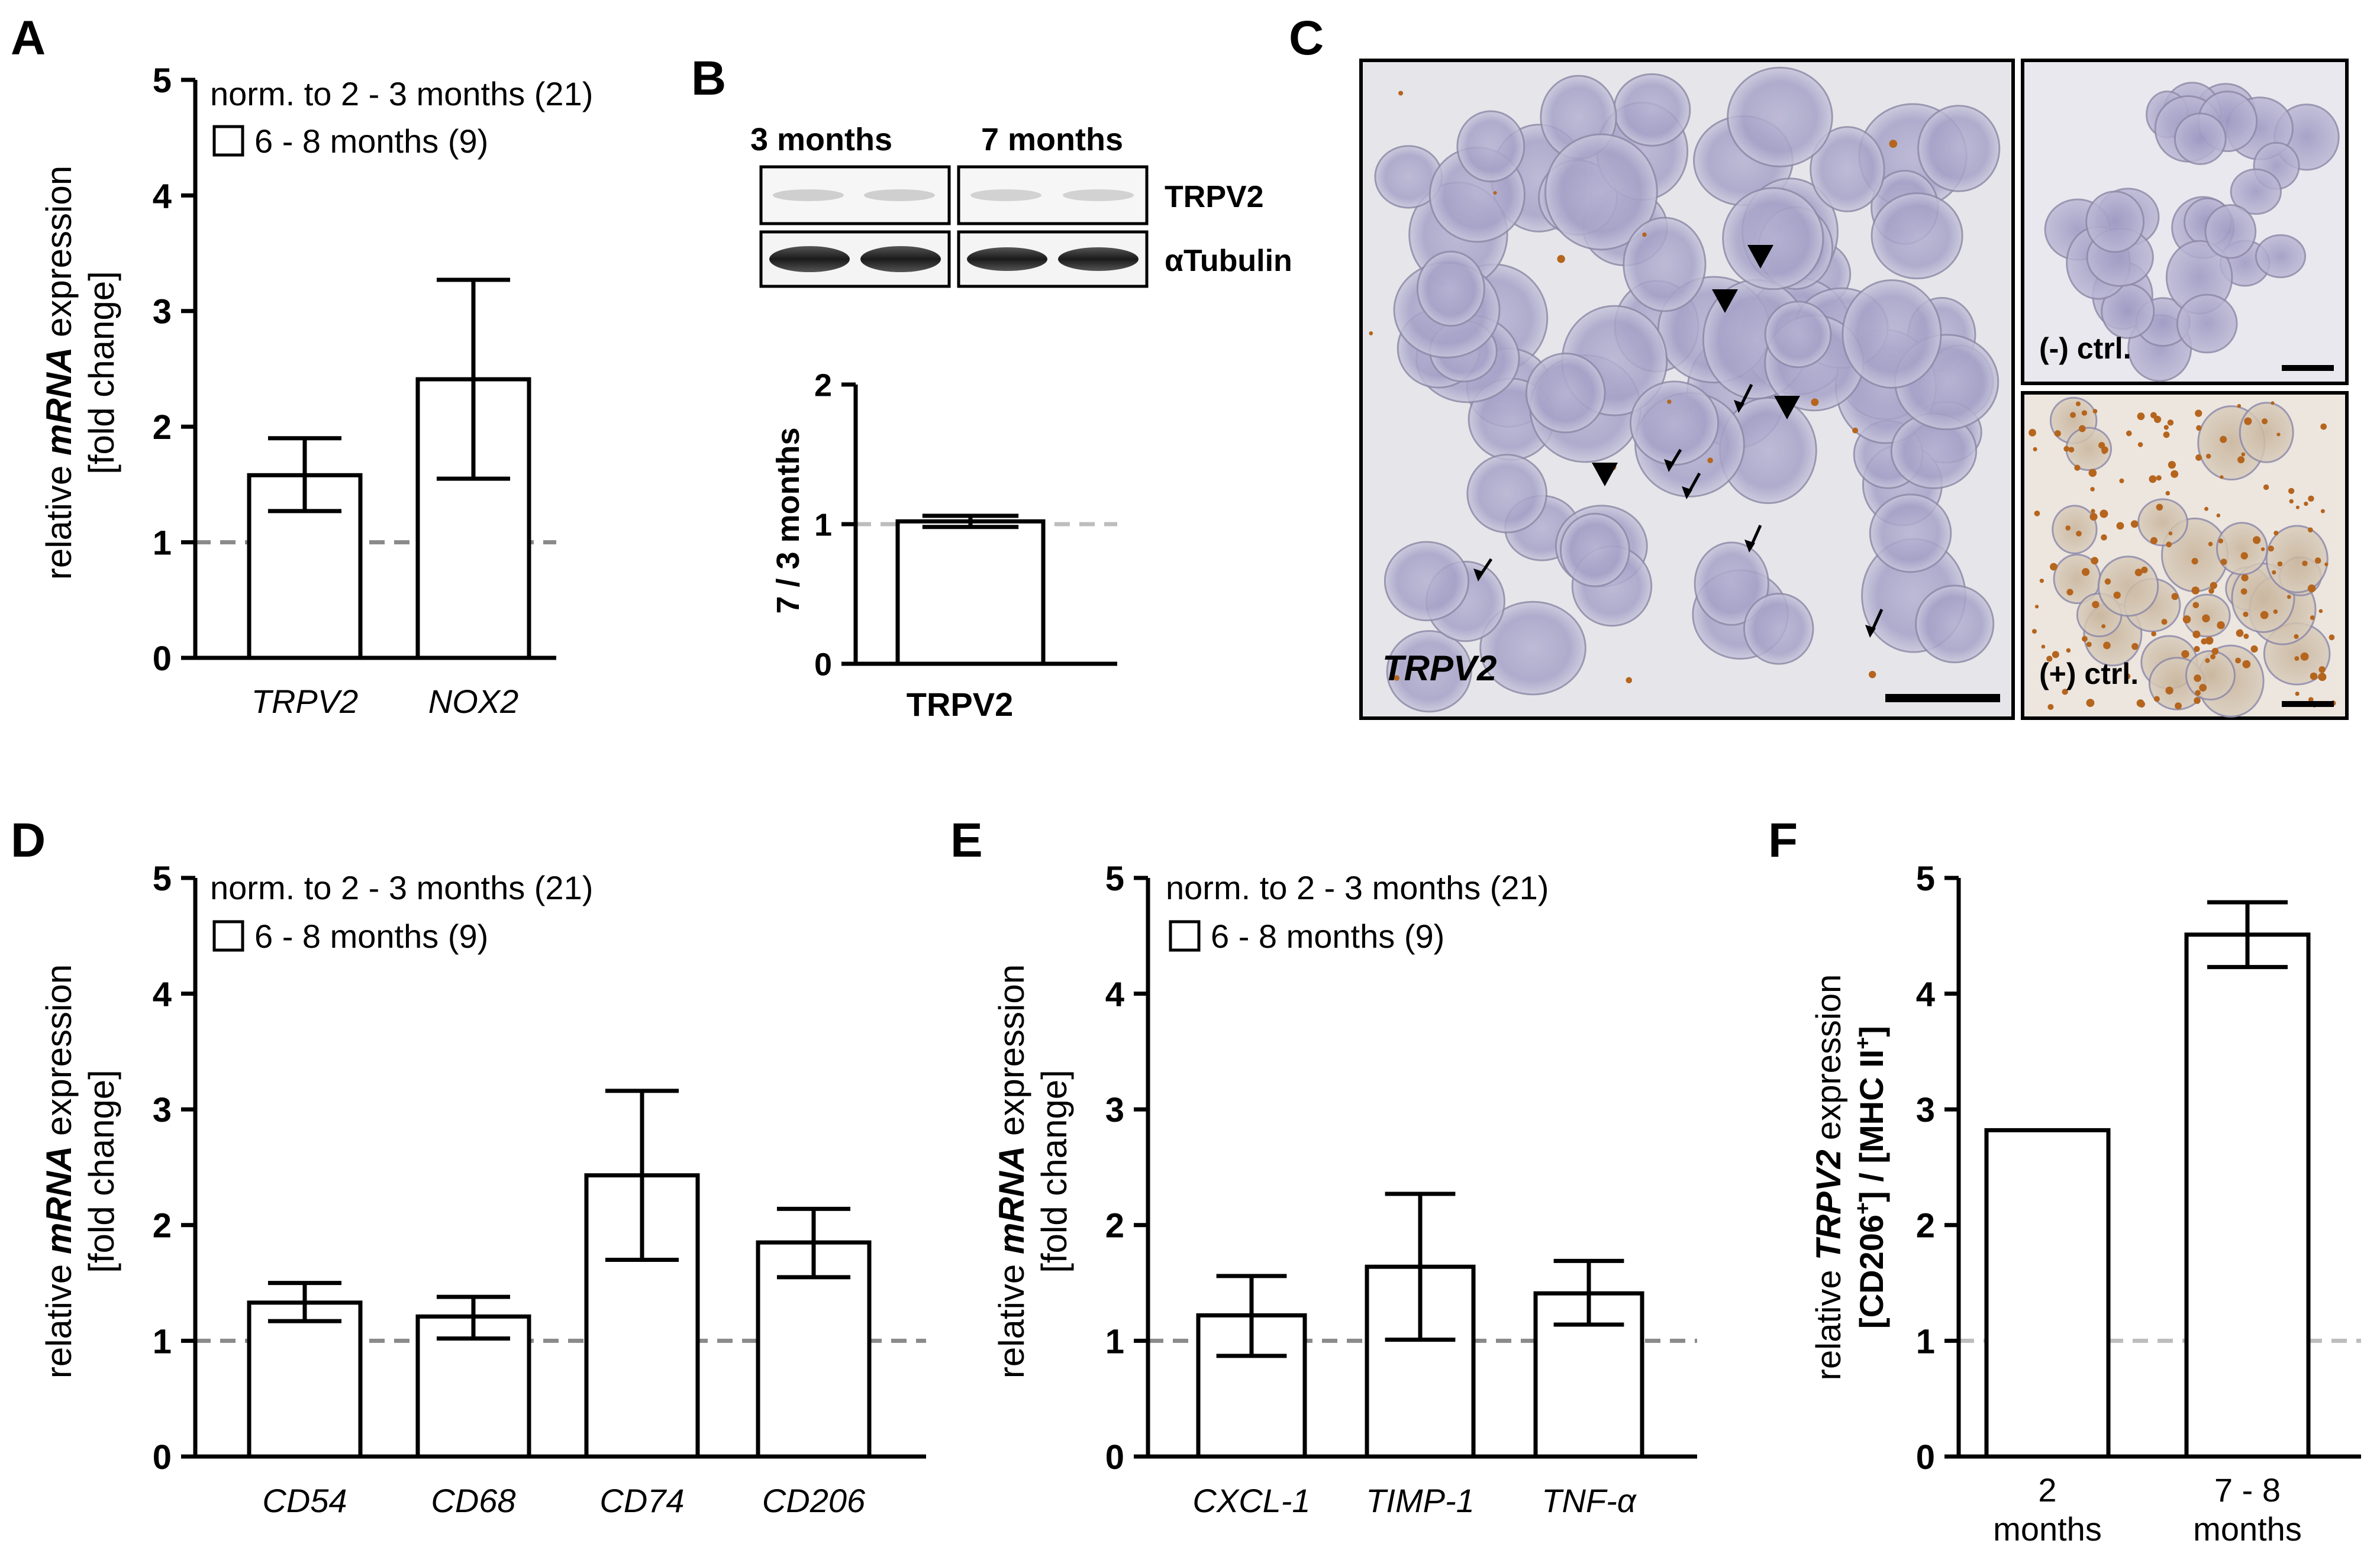 The height and width of the screenshot is (1550, 2380). Describe the element at coordinates (305, 701) in the screenshot. I see `x-tick-label: TRPV2` at that location.